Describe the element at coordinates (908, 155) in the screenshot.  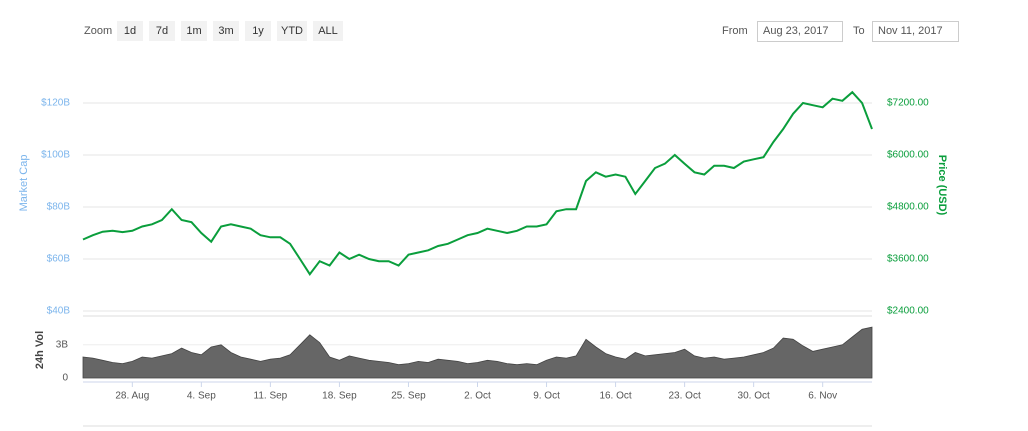
I see `y2-tick-label: $6000.00` at that location.